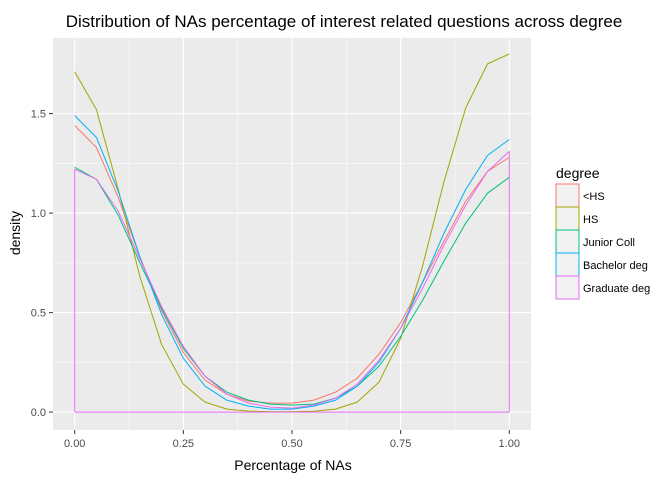 The width and height of the screenshot is (672, 480). Describe the element at coordinates (609, 243) in the screenshot. I see `legend-label: Junior Coll` at that location.